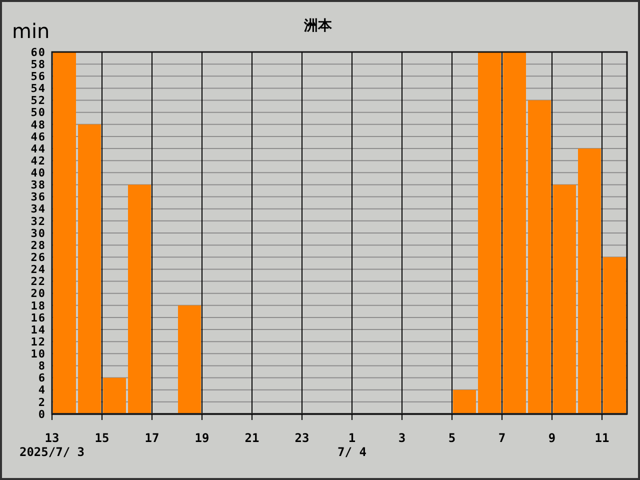 Image resolution: width=640 pixels, height=480 pixels. What do you see at coordinates (38, 125) in the screenshot?
I see `y-tick-label: 48` at bounding box center [38, 125].